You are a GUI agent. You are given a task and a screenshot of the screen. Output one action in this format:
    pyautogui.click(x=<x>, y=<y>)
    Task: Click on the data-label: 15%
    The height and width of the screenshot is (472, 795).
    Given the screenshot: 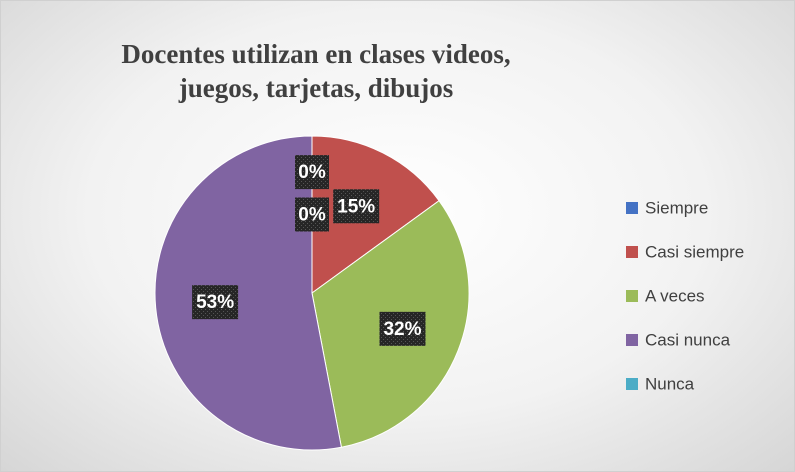 What is the action you would take?
    pyautogui.click(x=356, y=206)
    